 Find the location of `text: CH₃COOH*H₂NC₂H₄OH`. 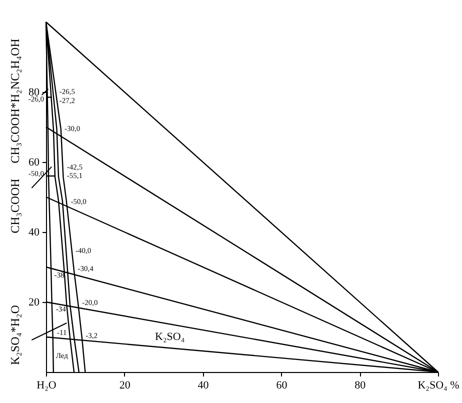

text: CH₃COOH*H₂NC₂H₄OH is located at coordinates (15, 101).